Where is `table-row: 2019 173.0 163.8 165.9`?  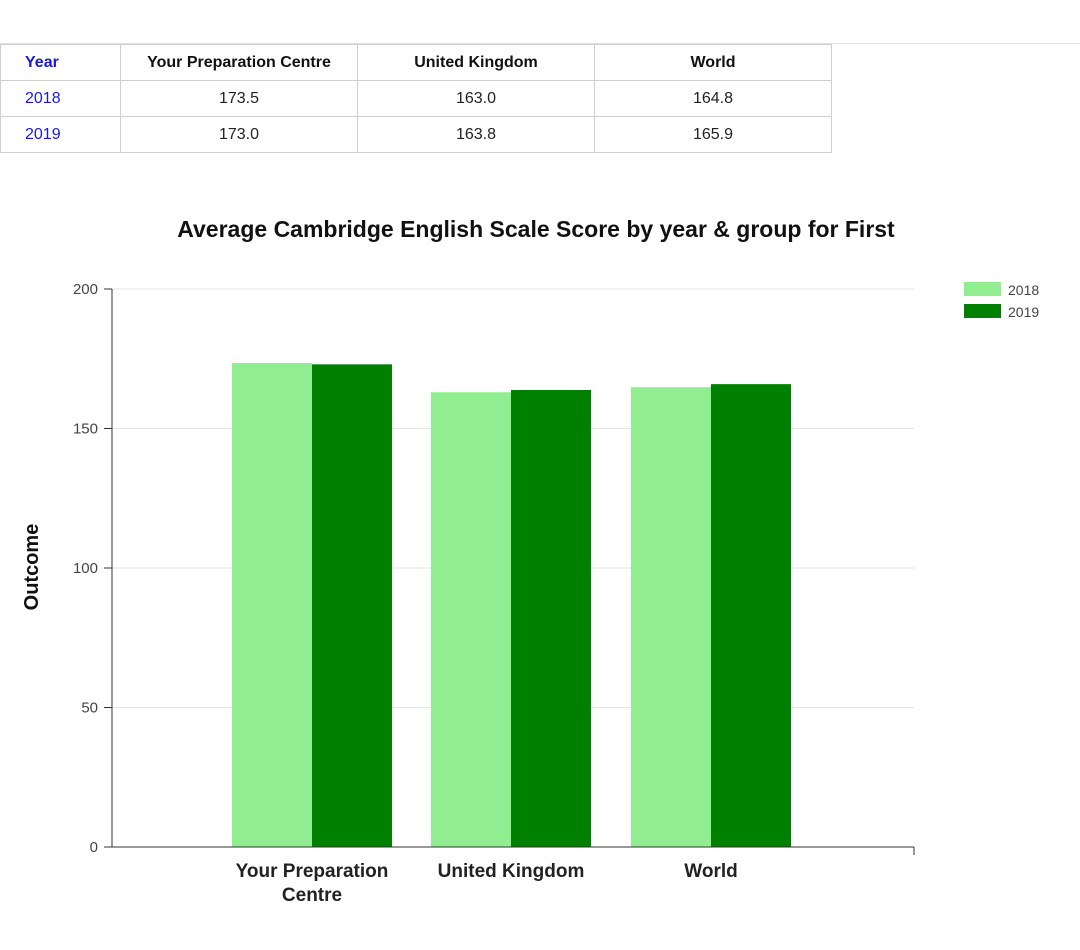
table-row: 2019 173.0 163.8 165.9 is located at coordinates (416, 134).